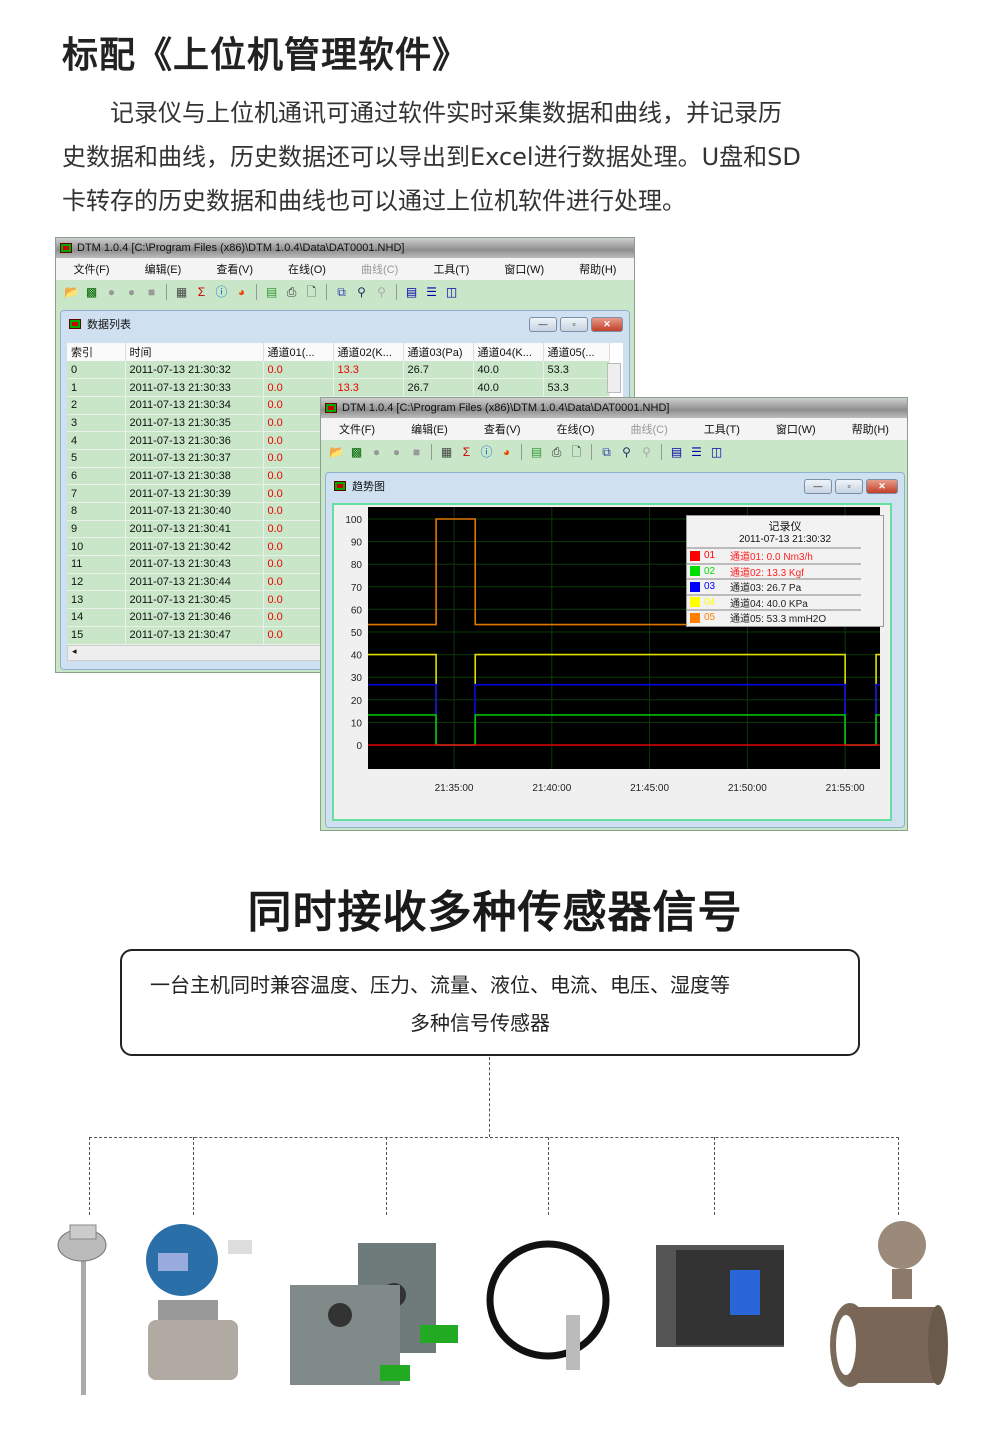 Image resolution: width=990 pixels, height=1430 pixels. Describe the element at coordinates (359, 746) in the screenshot. I see `y-tick-label: 0` at that location.